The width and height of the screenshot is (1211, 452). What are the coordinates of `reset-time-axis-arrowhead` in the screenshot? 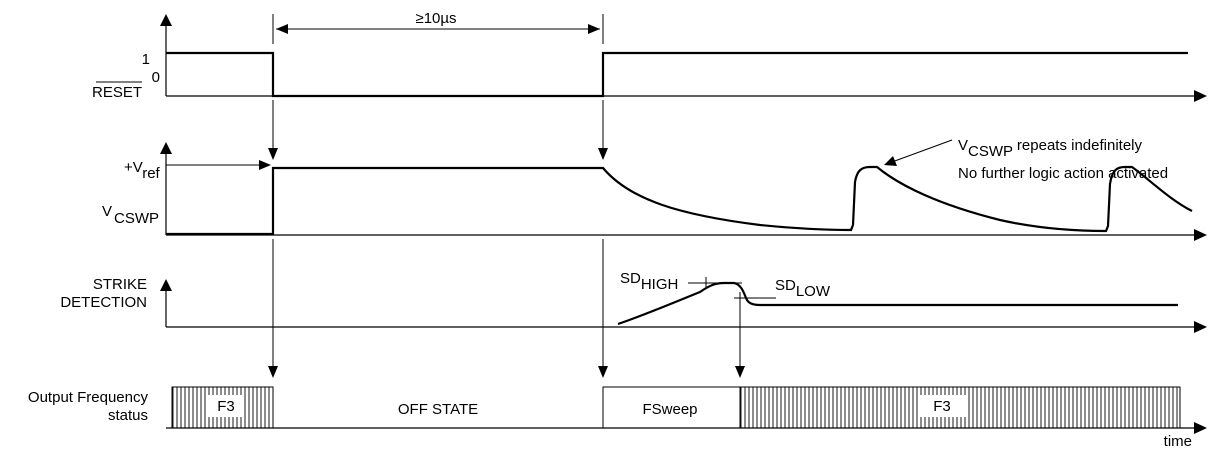 It's located at (1200, 96).